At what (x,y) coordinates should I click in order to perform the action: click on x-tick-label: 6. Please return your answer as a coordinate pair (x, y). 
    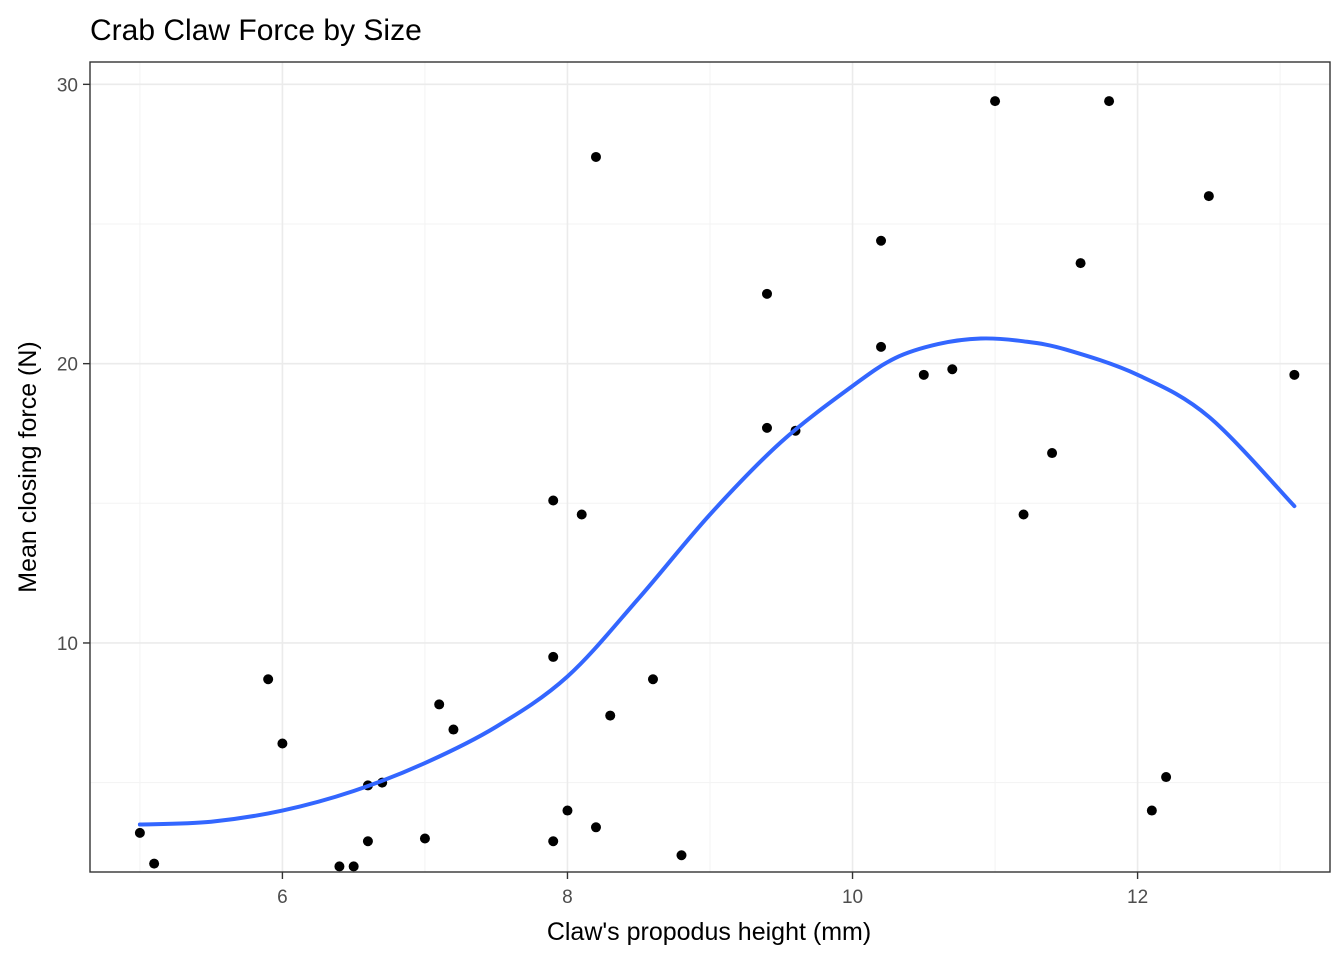
    Looking at the image, I should click on (282, 897).